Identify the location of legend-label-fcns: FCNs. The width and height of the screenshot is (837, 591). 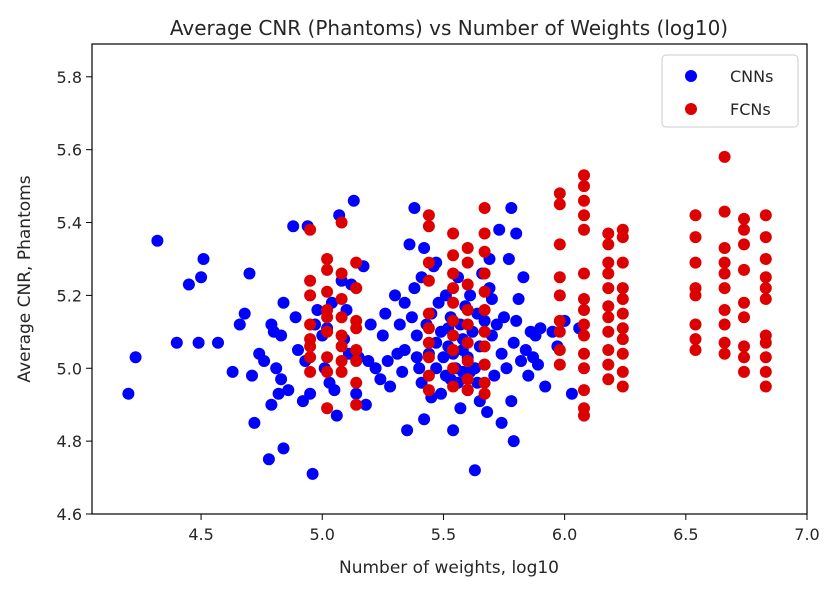
(750, 109).